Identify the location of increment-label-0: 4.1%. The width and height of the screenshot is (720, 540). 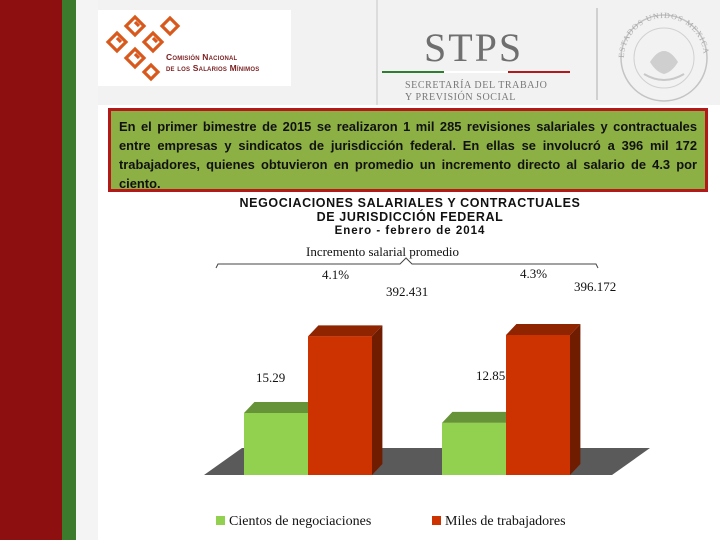
(336, 274).